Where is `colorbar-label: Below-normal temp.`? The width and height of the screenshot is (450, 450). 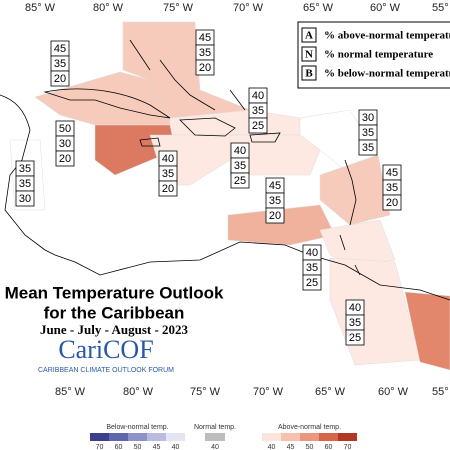
colorbar-label: Below-normal temp. is located at coordinates (137, 427).